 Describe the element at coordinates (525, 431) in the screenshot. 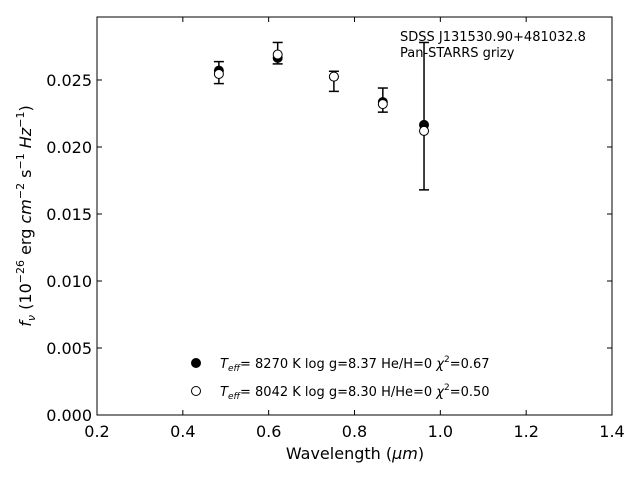

I see `x-tick-label: 1.2` at that location.